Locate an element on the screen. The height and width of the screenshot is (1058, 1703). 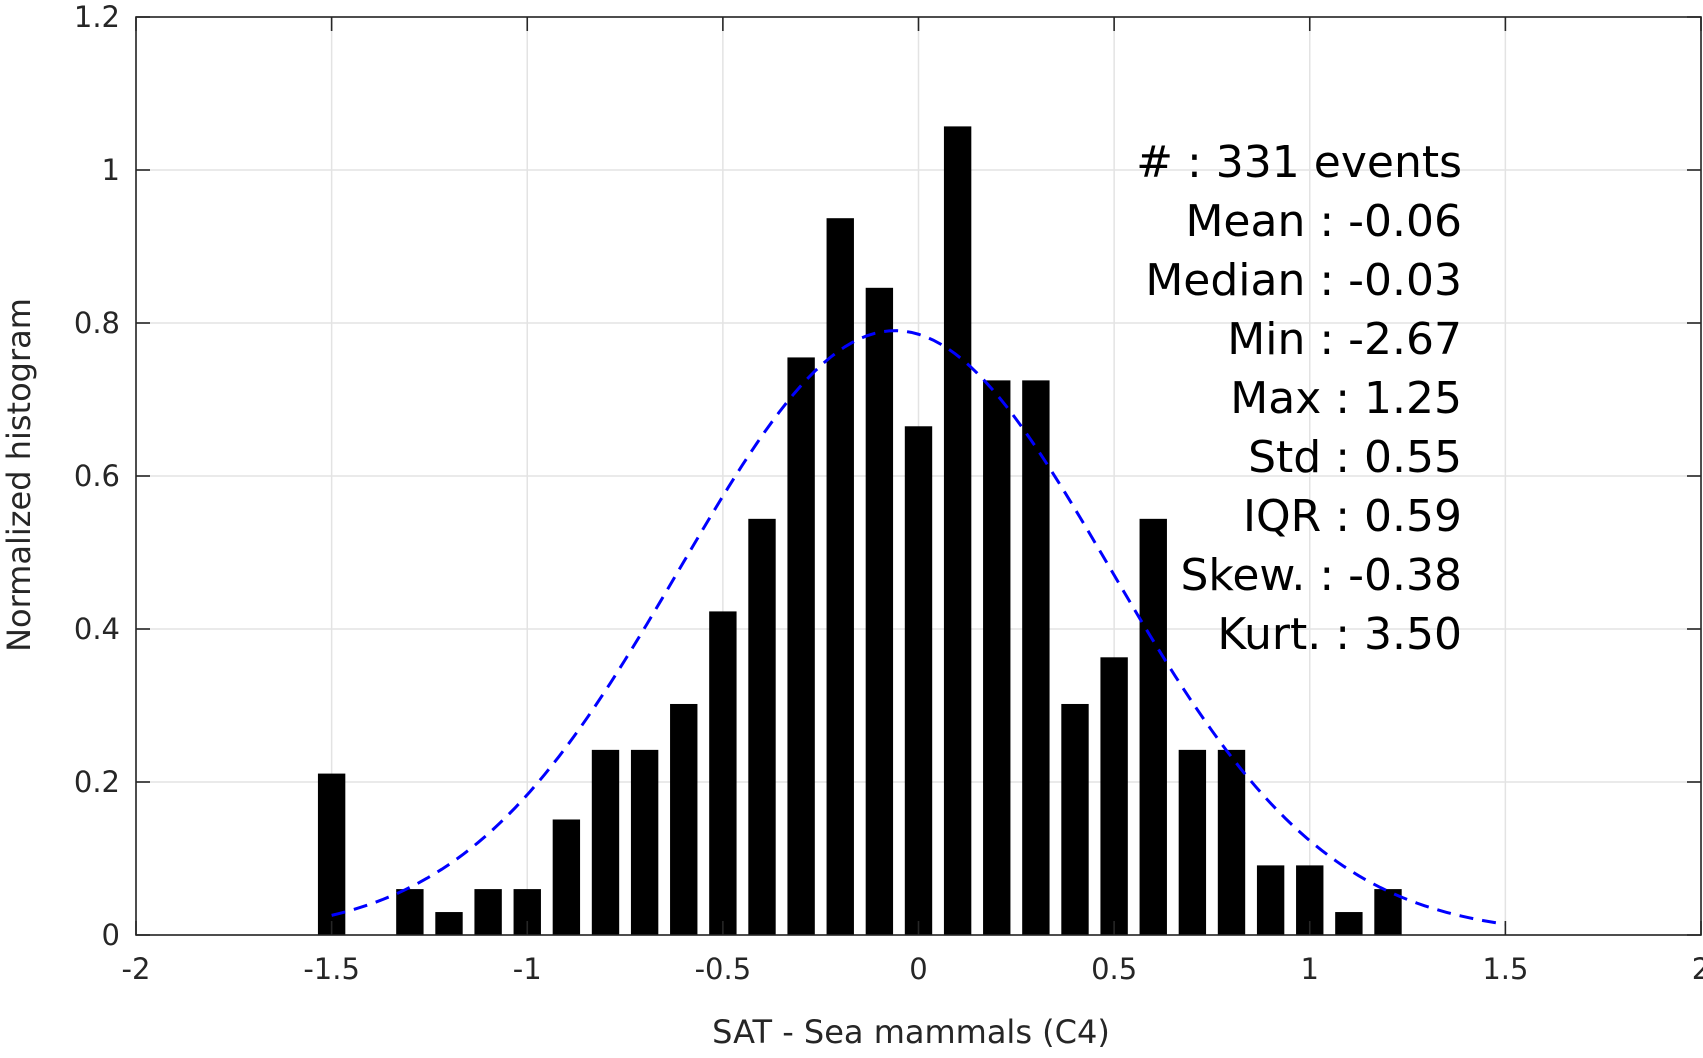
stats-line: # : 331 events is located at coordinates (1299, 162).